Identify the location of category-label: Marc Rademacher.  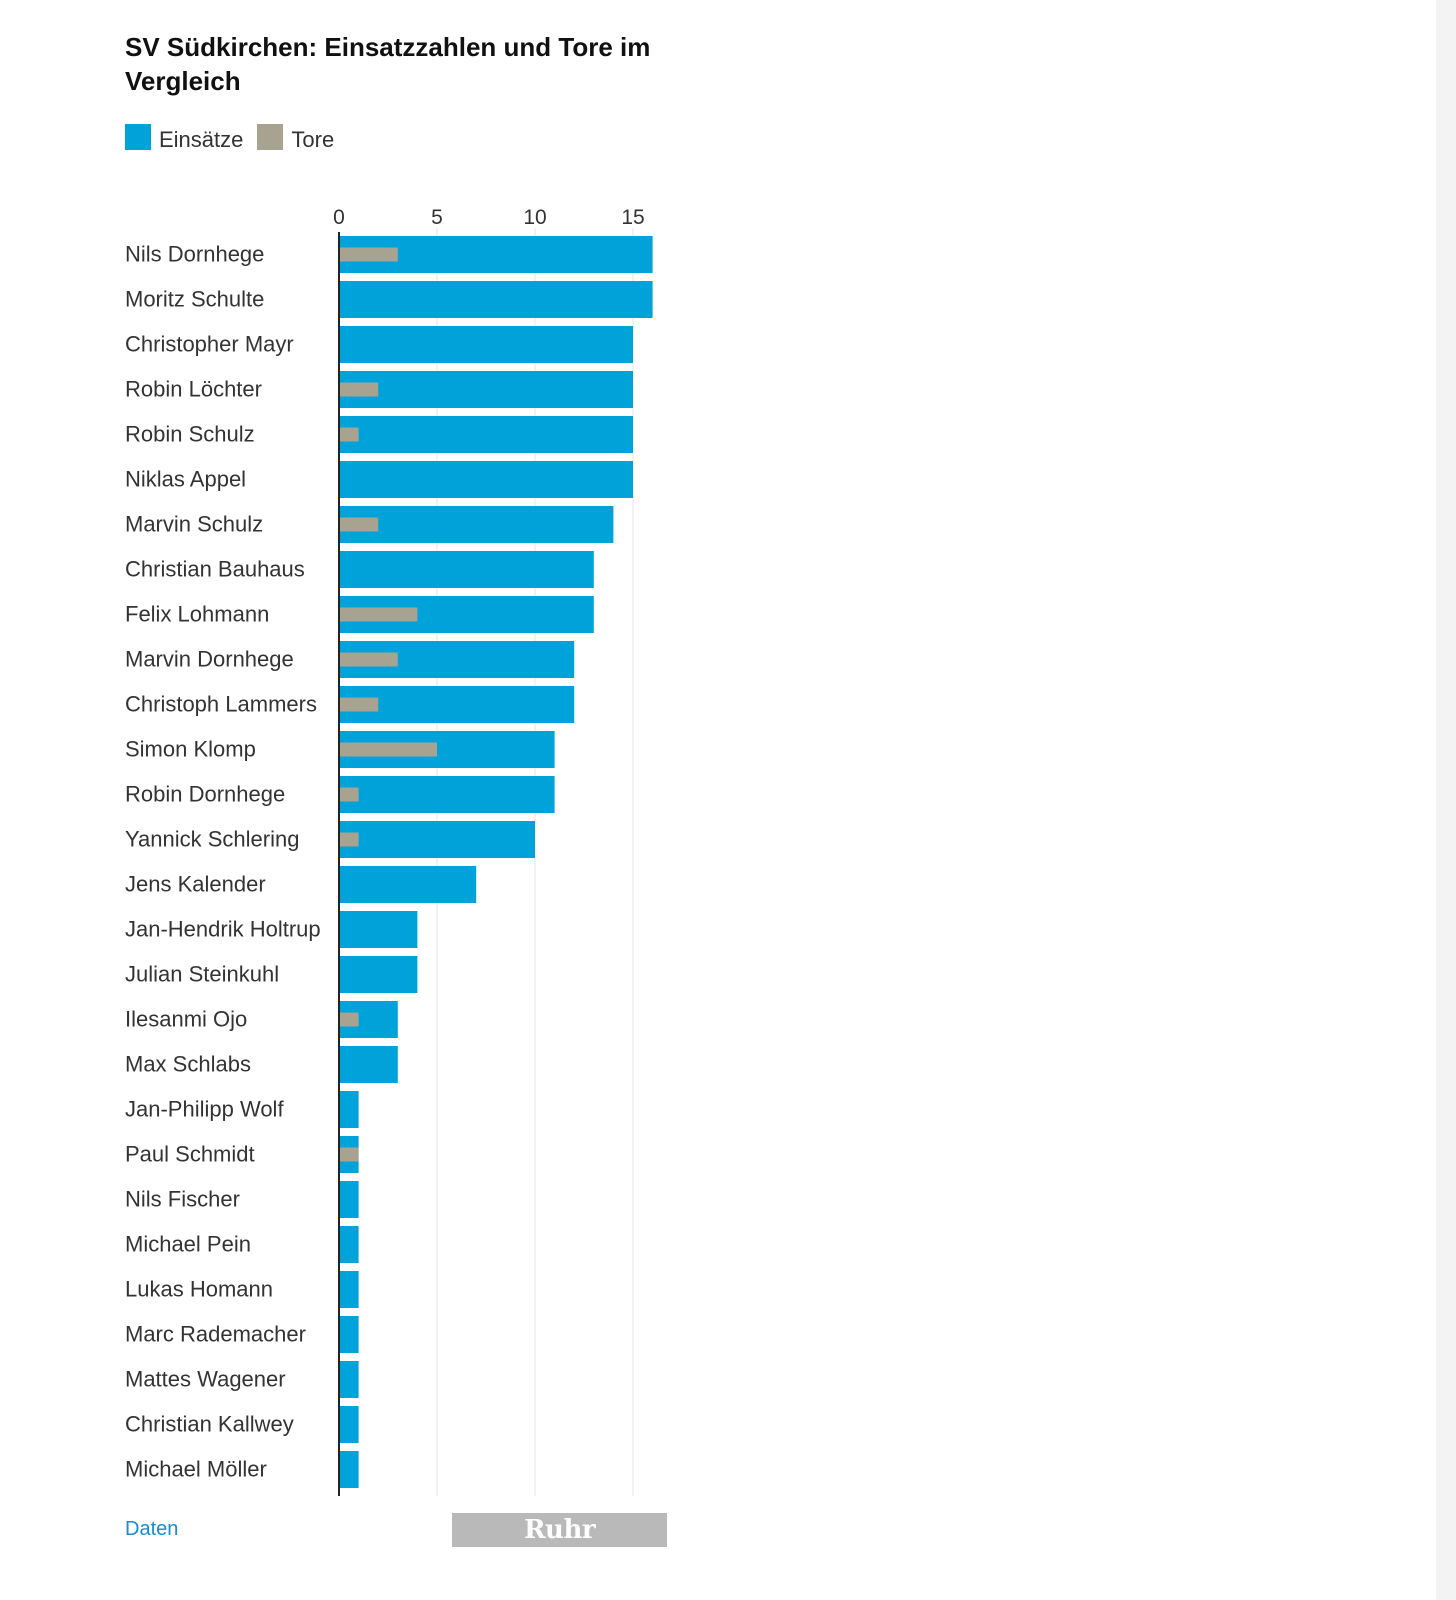
(215, 1334).